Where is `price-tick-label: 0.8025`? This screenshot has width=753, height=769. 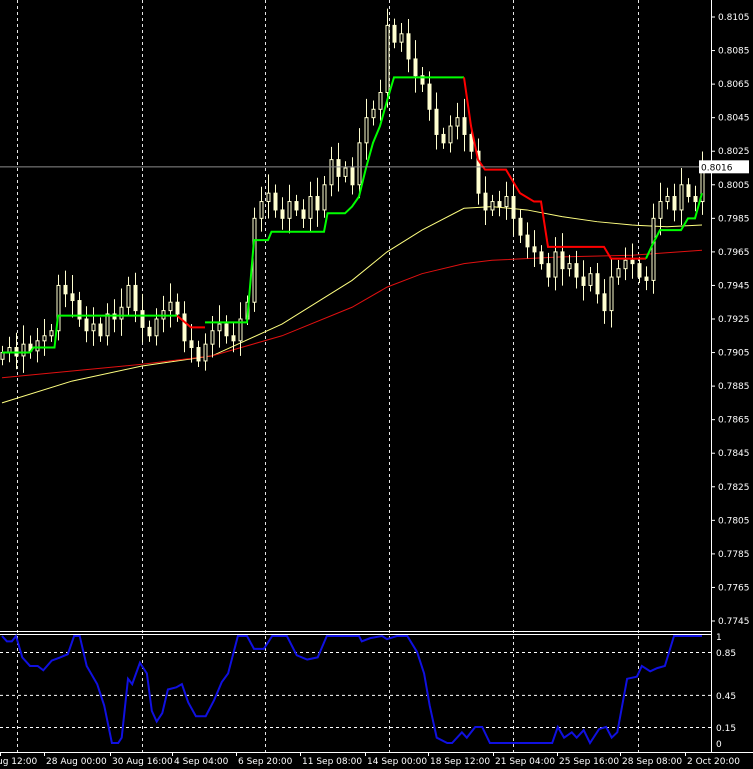
price-tick-label: 0.8025 is located at coordinates (734, 152).